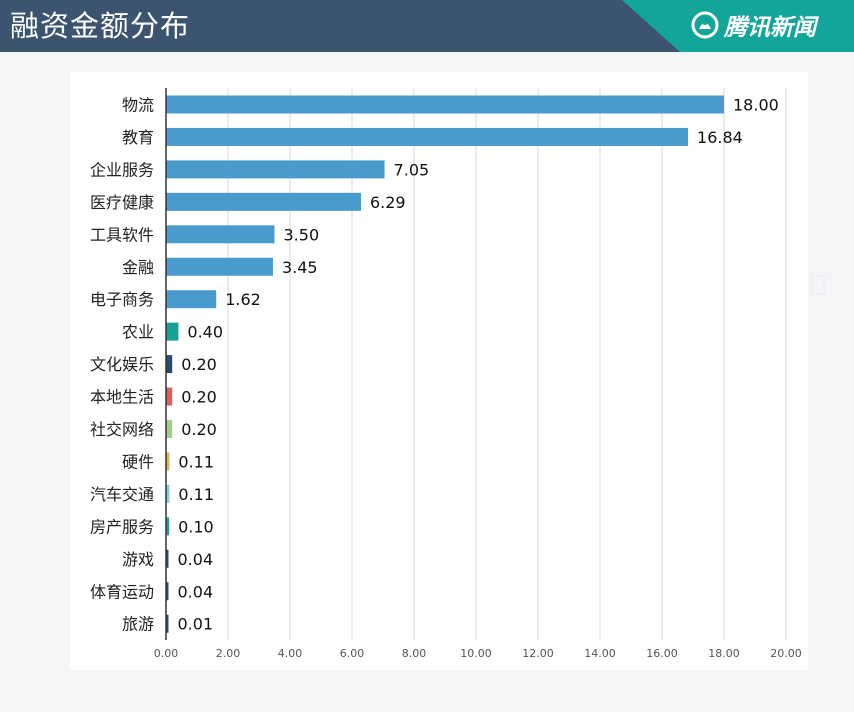 The height and width of the screenshot is (712, 854). I want to click on category-label: 体育运动, so click(122, 591).